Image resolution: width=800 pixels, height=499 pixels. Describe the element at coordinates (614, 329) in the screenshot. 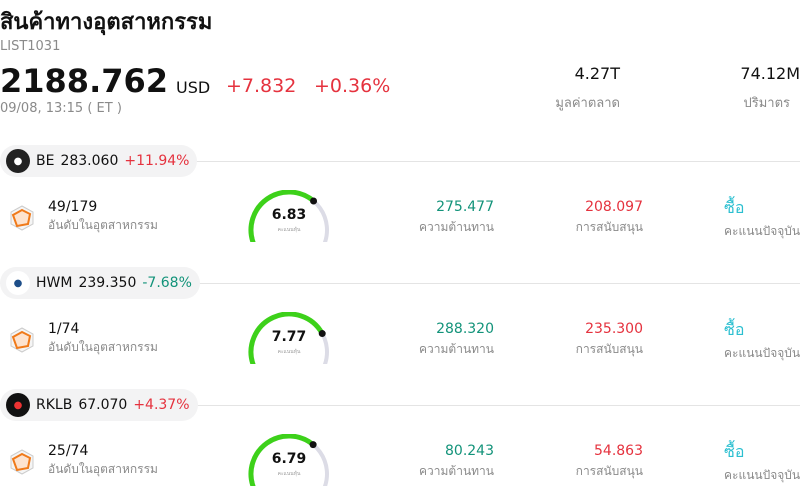

I see `support: 235.300` at that location.